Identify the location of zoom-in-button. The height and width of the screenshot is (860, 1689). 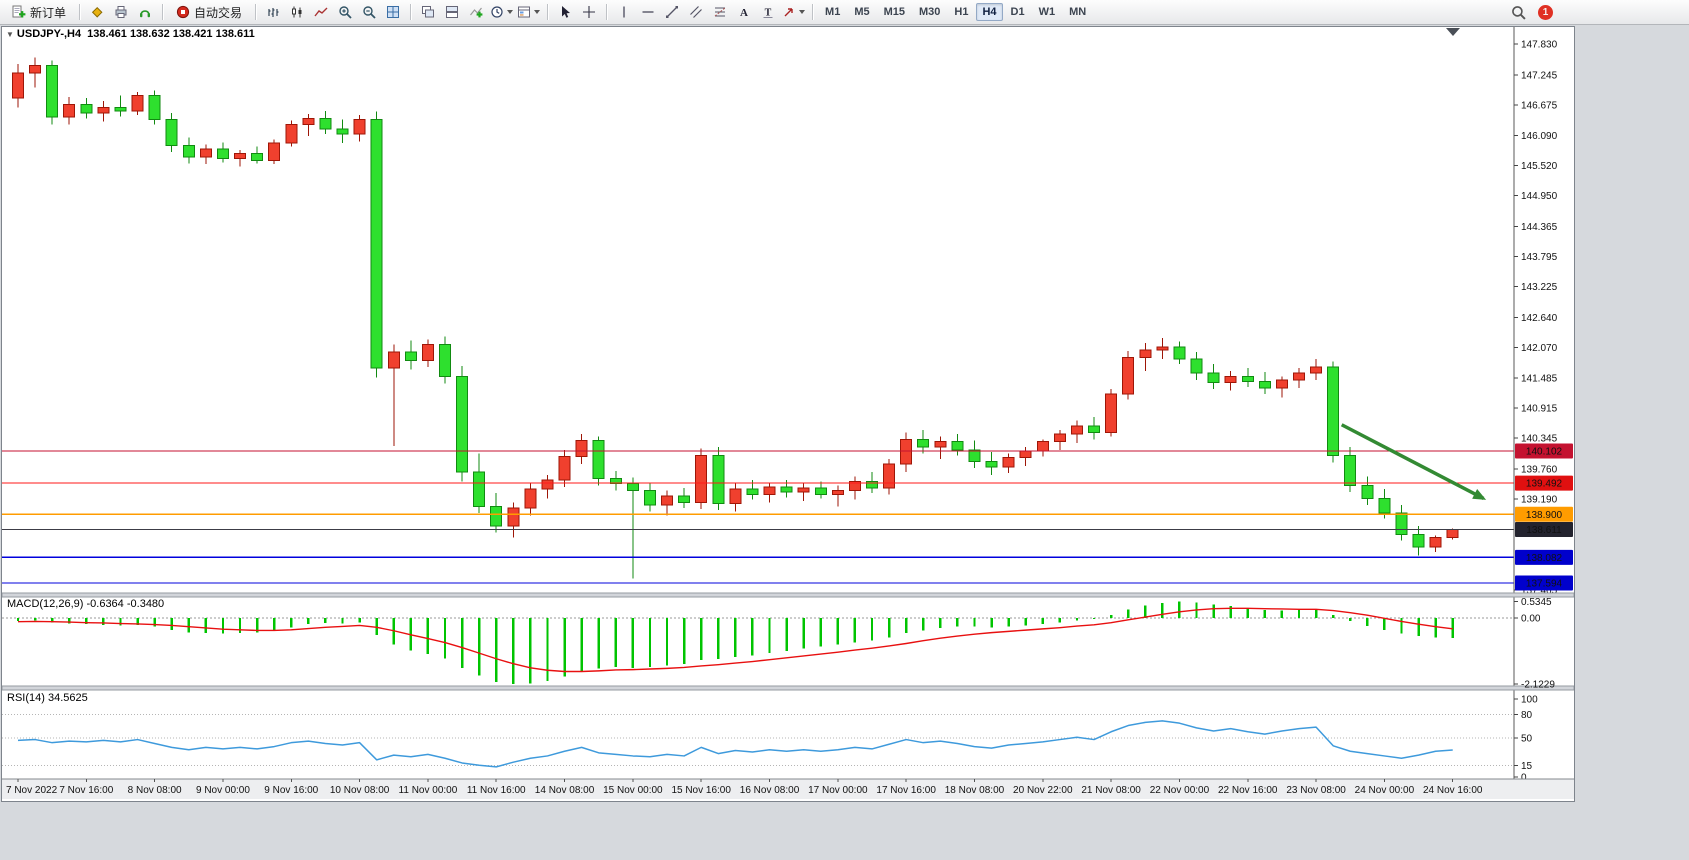
(345, 12).